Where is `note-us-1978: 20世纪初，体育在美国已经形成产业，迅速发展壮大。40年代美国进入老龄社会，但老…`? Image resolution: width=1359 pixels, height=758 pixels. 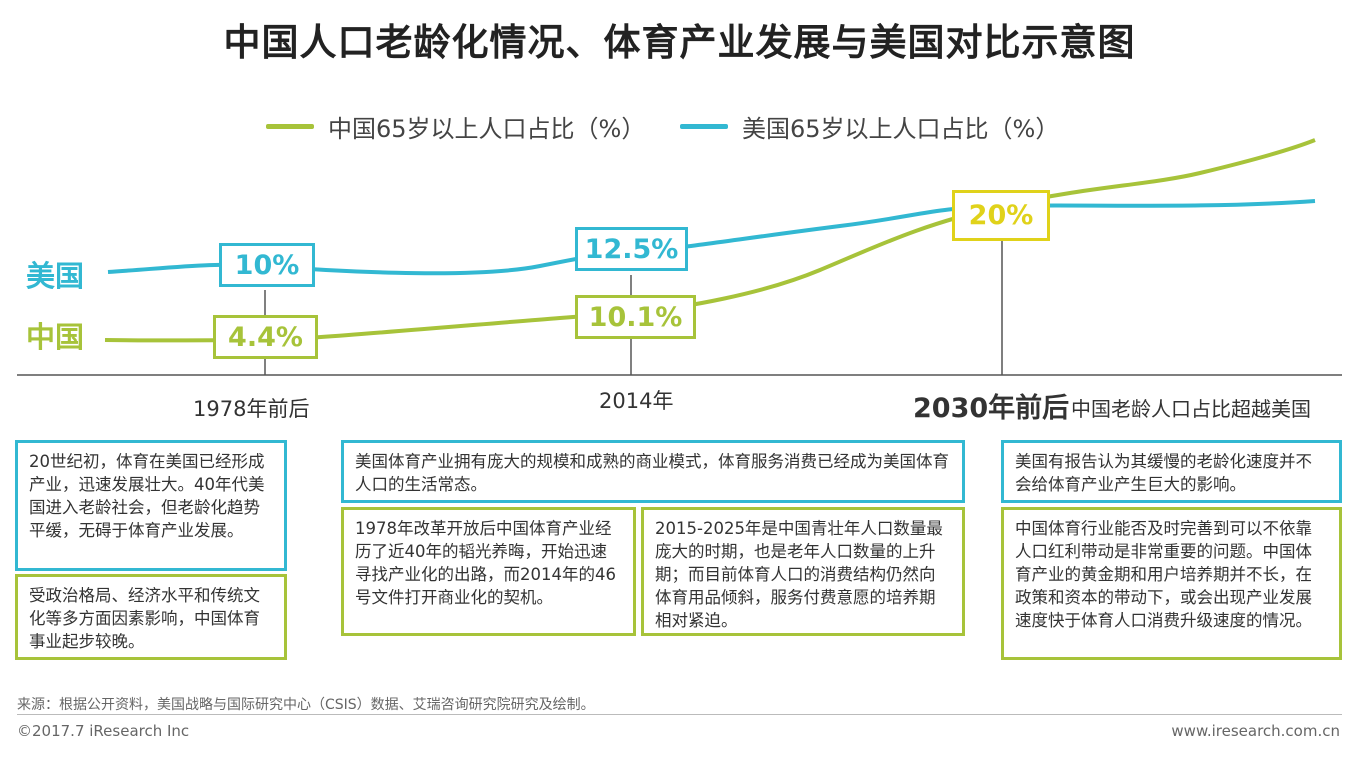 note-us-1978: 20世纪初，体育在美国已经形成产业，迅速发展壮大。40年代美国进入老龄社会，但老… is located at coordinates (151, 505).